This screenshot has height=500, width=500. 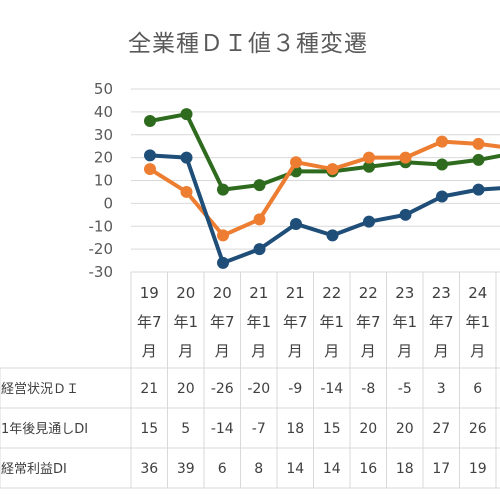 What do you see at coordinates (441, 469) in the screenshot?
I see `table-cell: 17` at bounding box center [441, 469].